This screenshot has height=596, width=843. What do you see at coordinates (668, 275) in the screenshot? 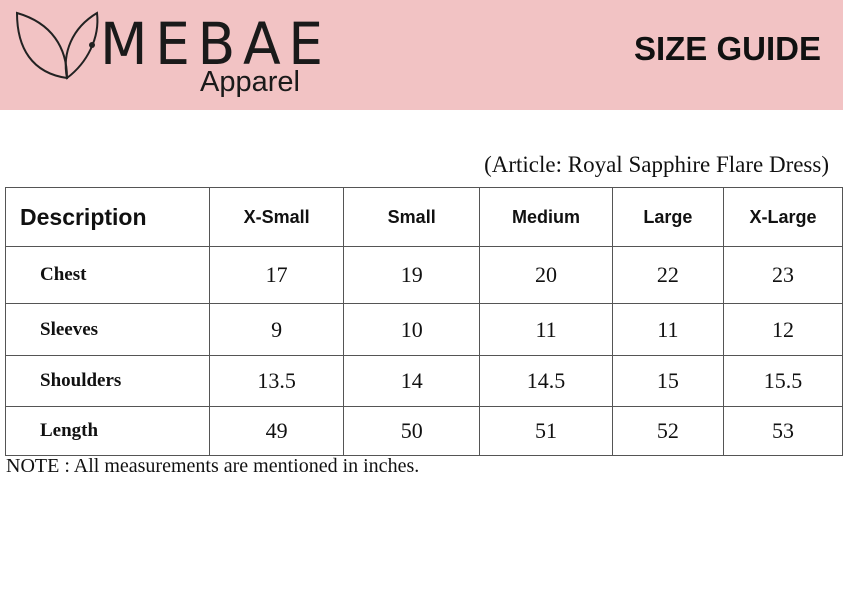
I see `measurement: 22` at bounding box center [668, 275].